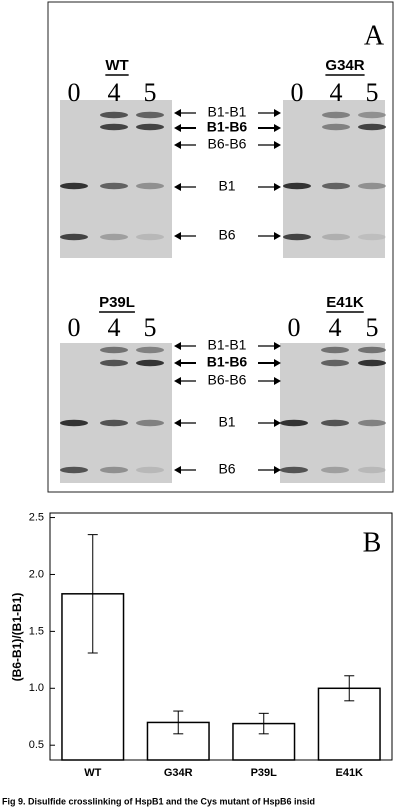 This screenshot has width=406, height=809. What do you see at coordinates (36, 631) in the screenshot?
I see `y-tick-label: 1.5` at bounding box center [36, 631].